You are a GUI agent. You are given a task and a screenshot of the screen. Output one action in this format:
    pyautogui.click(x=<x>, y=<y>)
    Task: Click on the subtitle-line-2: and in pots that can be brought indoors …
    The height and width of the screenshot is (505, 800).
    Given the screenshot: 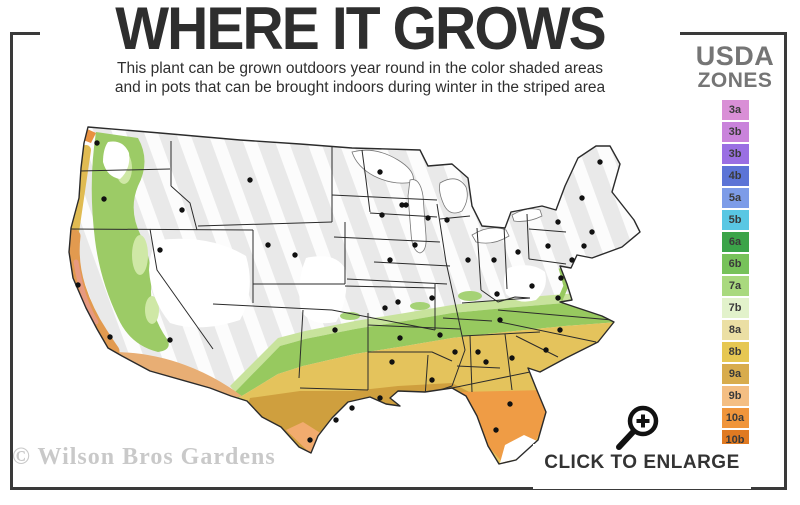 What is the action you would take?
    pyautogui.click(x=360, y=87)
    